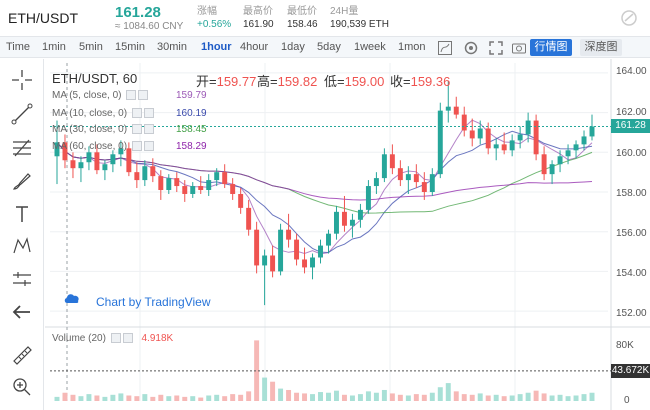 This screenshot has width=650, height=410. I want to click on timeframe-1mon: 1mon, so click(412, 47).